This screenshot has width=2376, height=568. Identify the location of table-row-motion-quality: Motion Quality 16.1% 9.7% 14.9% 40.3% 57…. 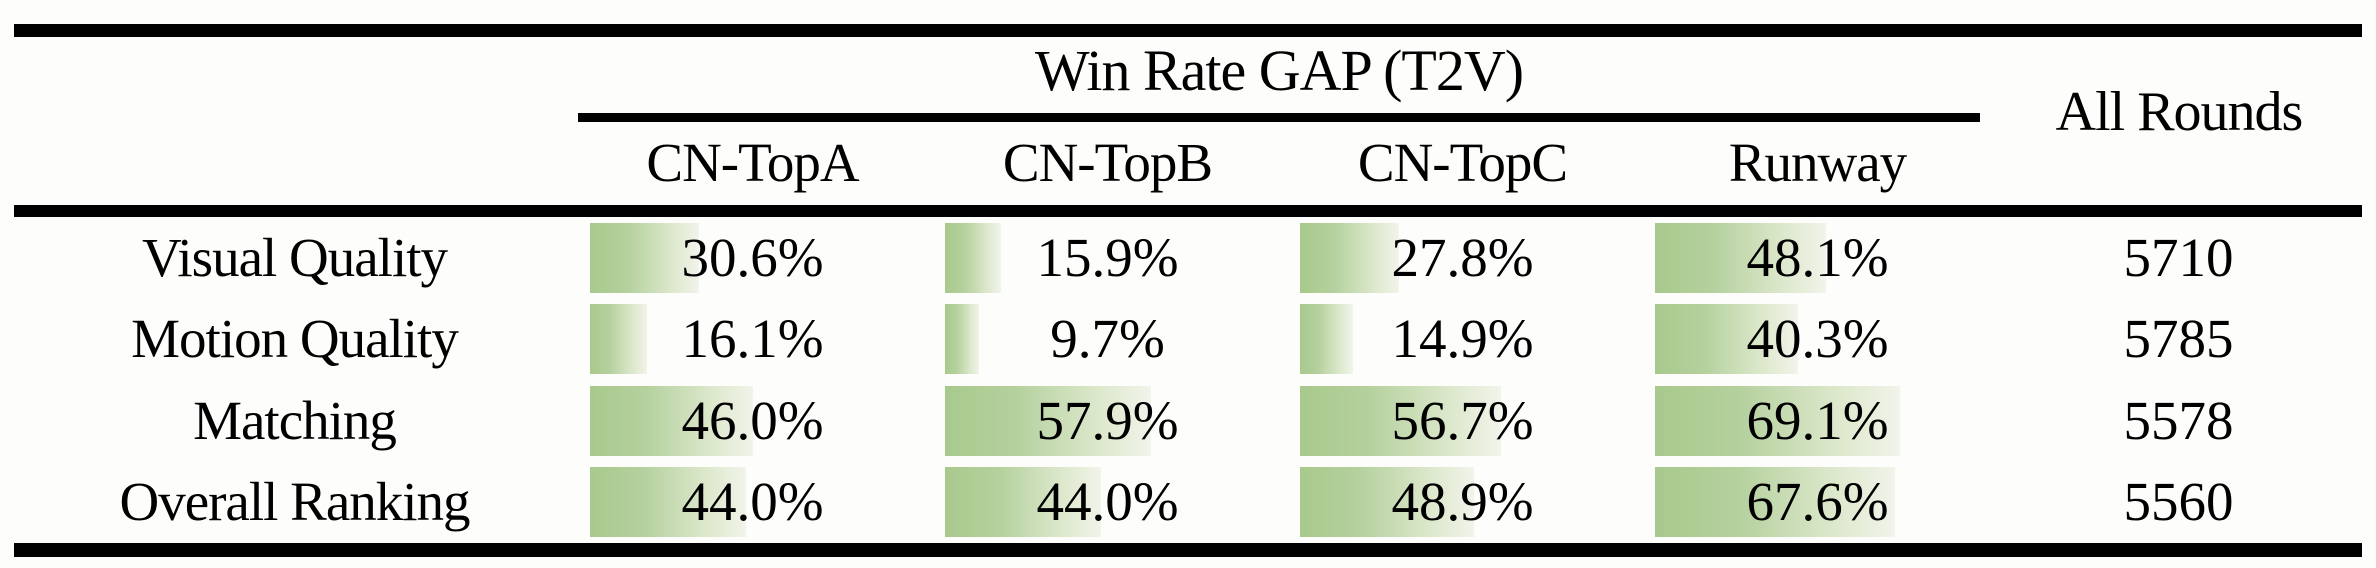
(1188, 339).